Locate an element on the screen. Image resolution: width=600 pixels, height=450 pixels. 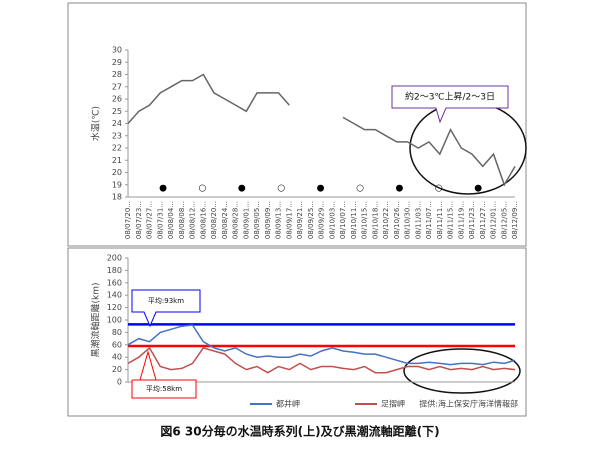
y-tick-label: 18 is located at coordinates (117, 197).